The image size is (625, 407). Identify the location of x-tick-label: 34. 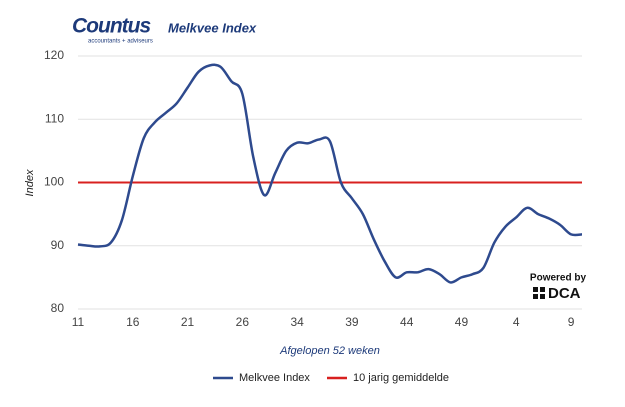
(297, 322).